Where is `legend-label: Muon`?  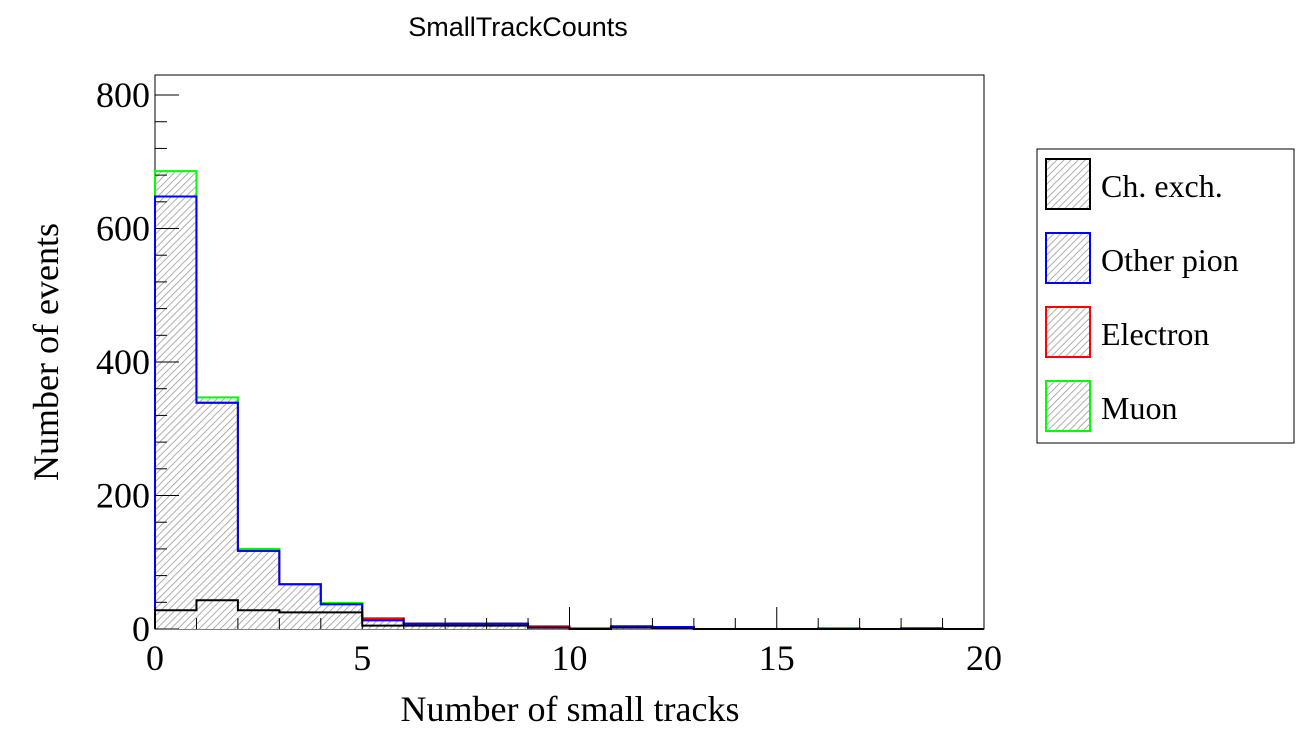 legend-label: Muon is located at coordinates (1139, 408).